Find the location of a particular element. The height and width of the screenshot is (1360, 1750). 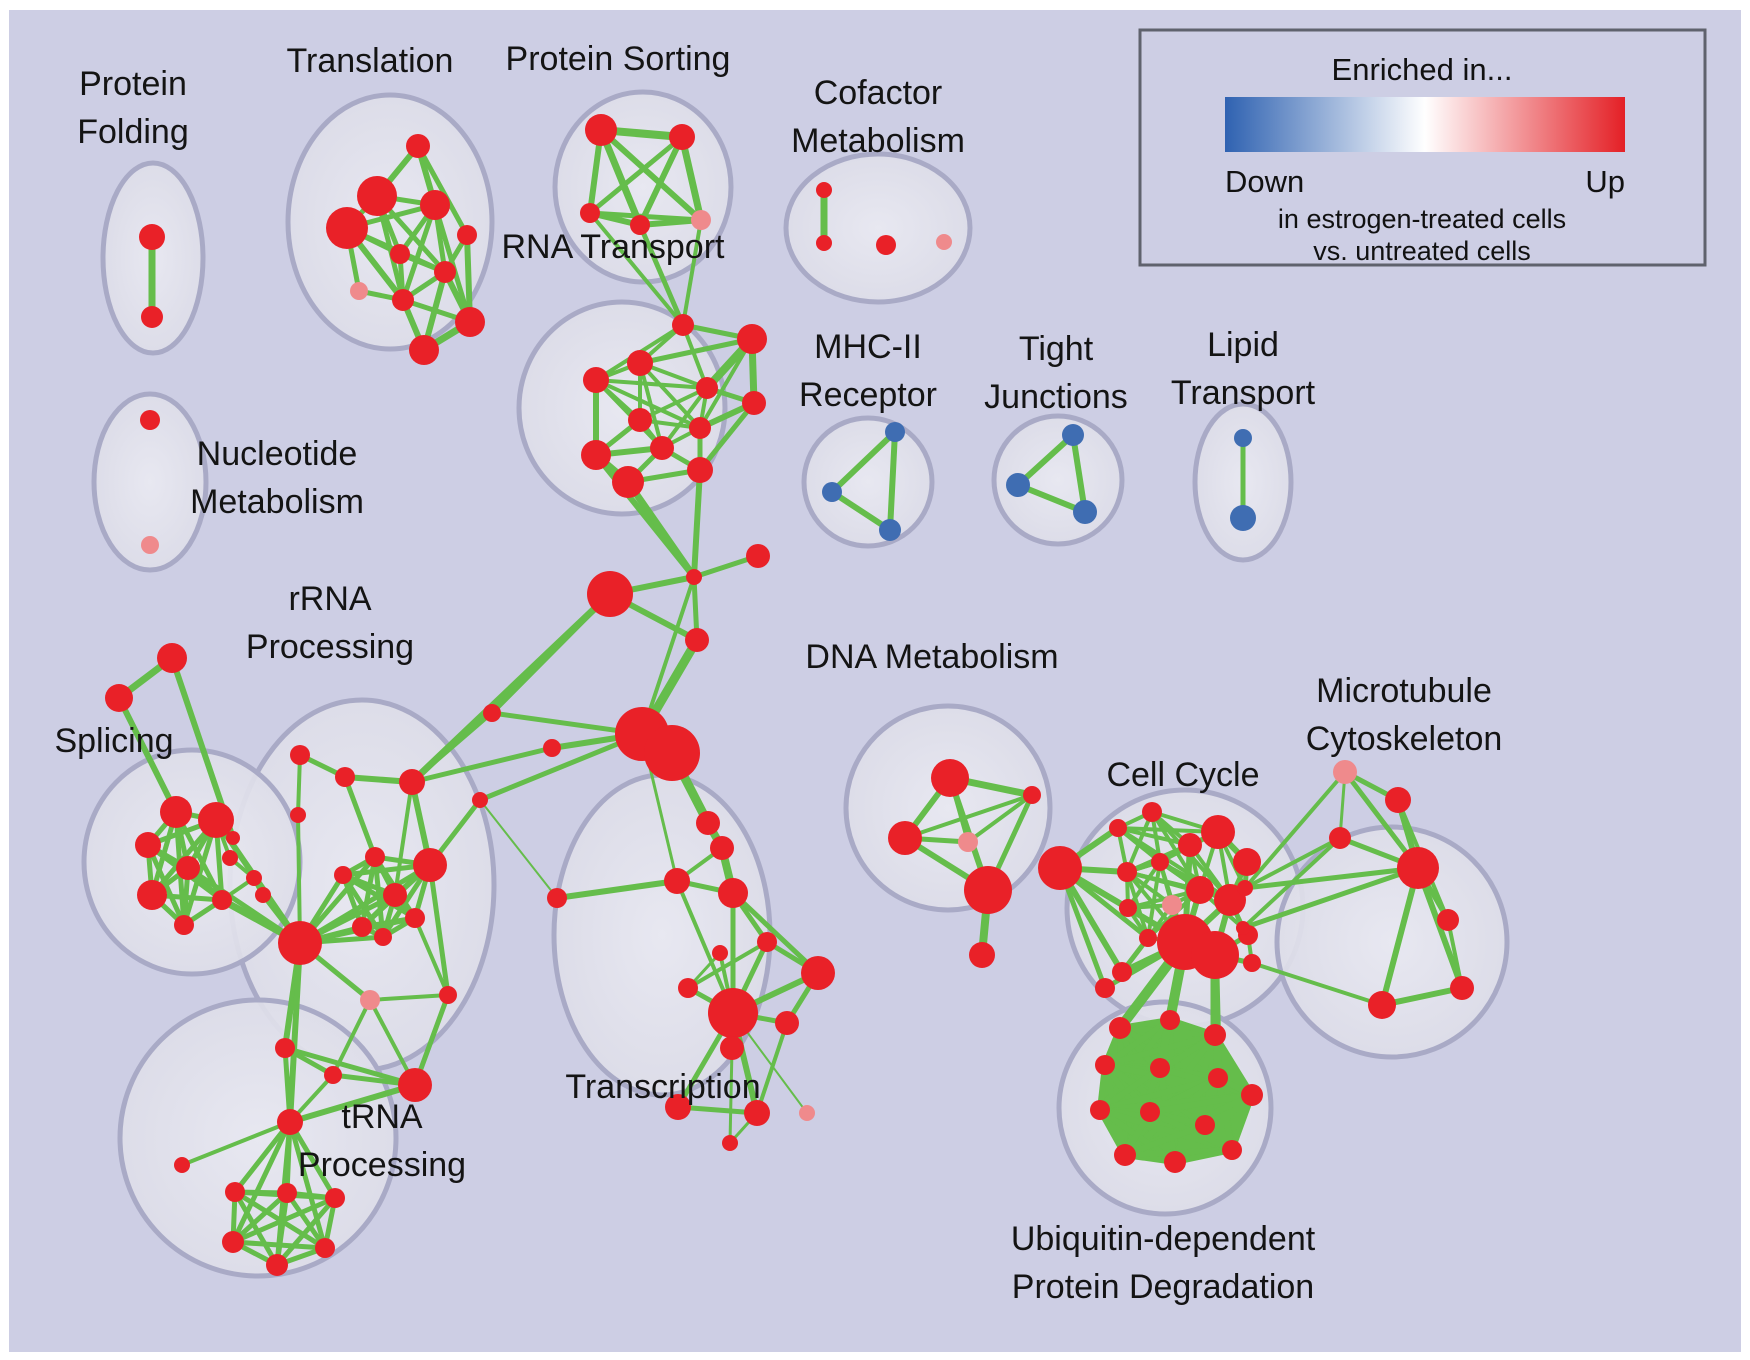

network-node-cc0 is located at coordinates (1060, 868).